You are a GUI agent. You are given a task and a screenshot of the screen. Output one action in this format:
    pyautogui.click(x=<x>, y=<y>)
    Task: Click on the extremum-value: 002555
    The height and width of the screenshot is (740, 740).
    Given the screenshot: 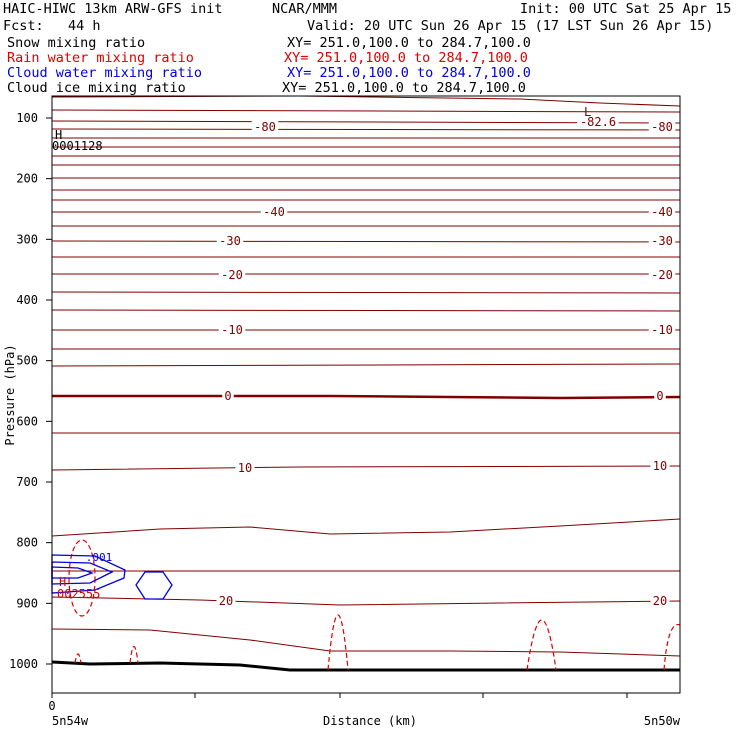 What is the action you would take?
    pyautogui.click(x=78, y=594)
    